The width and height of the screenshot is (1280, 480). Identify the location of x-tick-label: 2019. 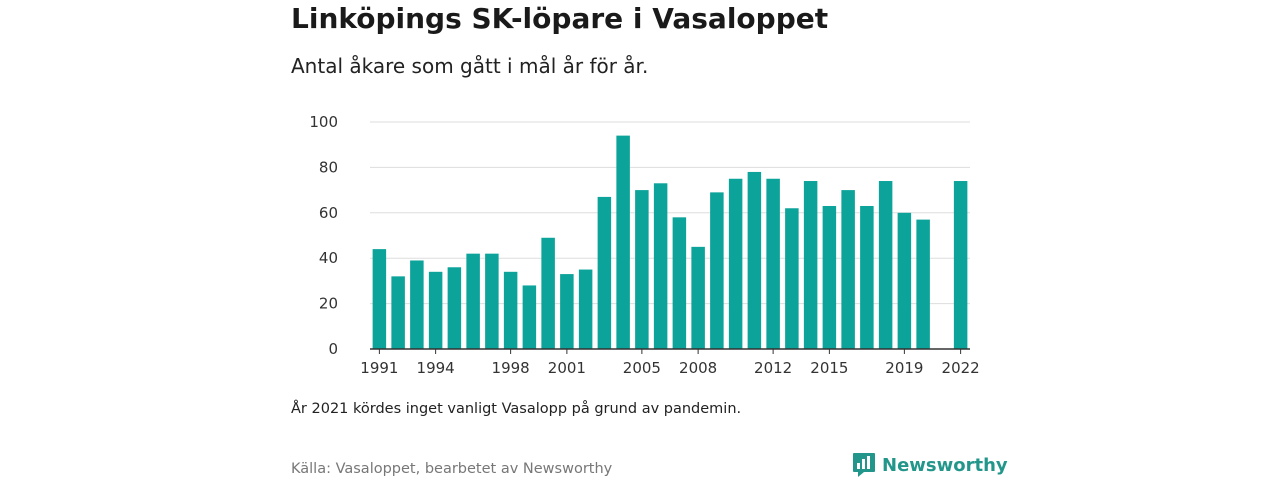
(904, 368).